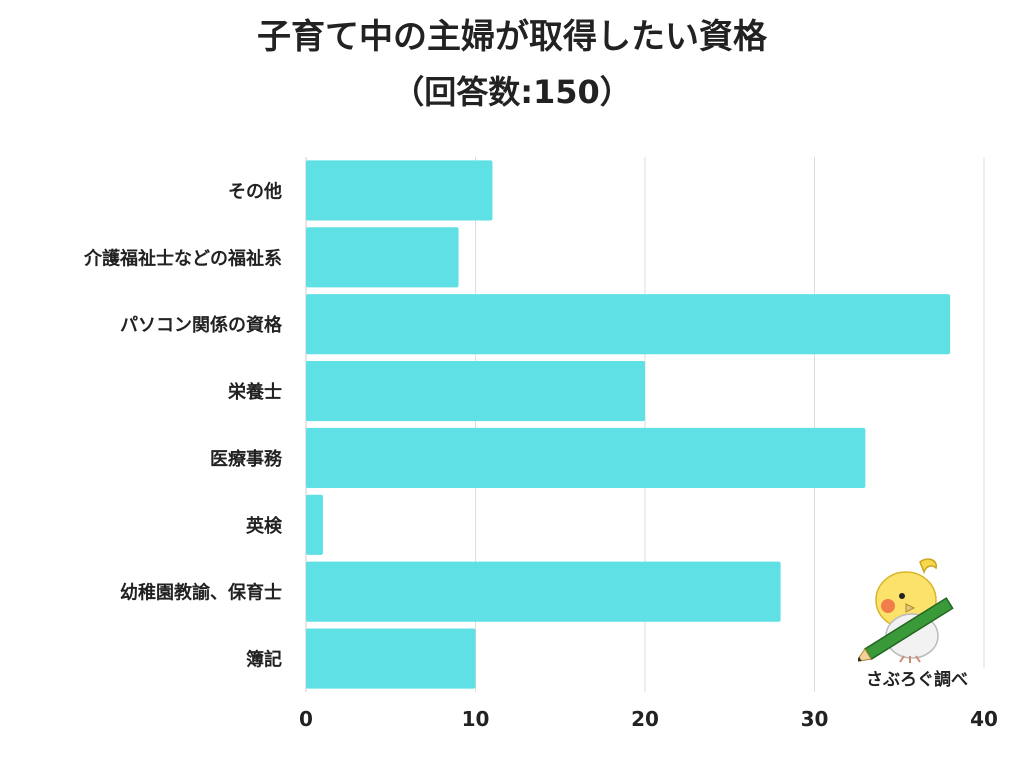  I want to click on x-tick-label: 0, so click(306, 719).